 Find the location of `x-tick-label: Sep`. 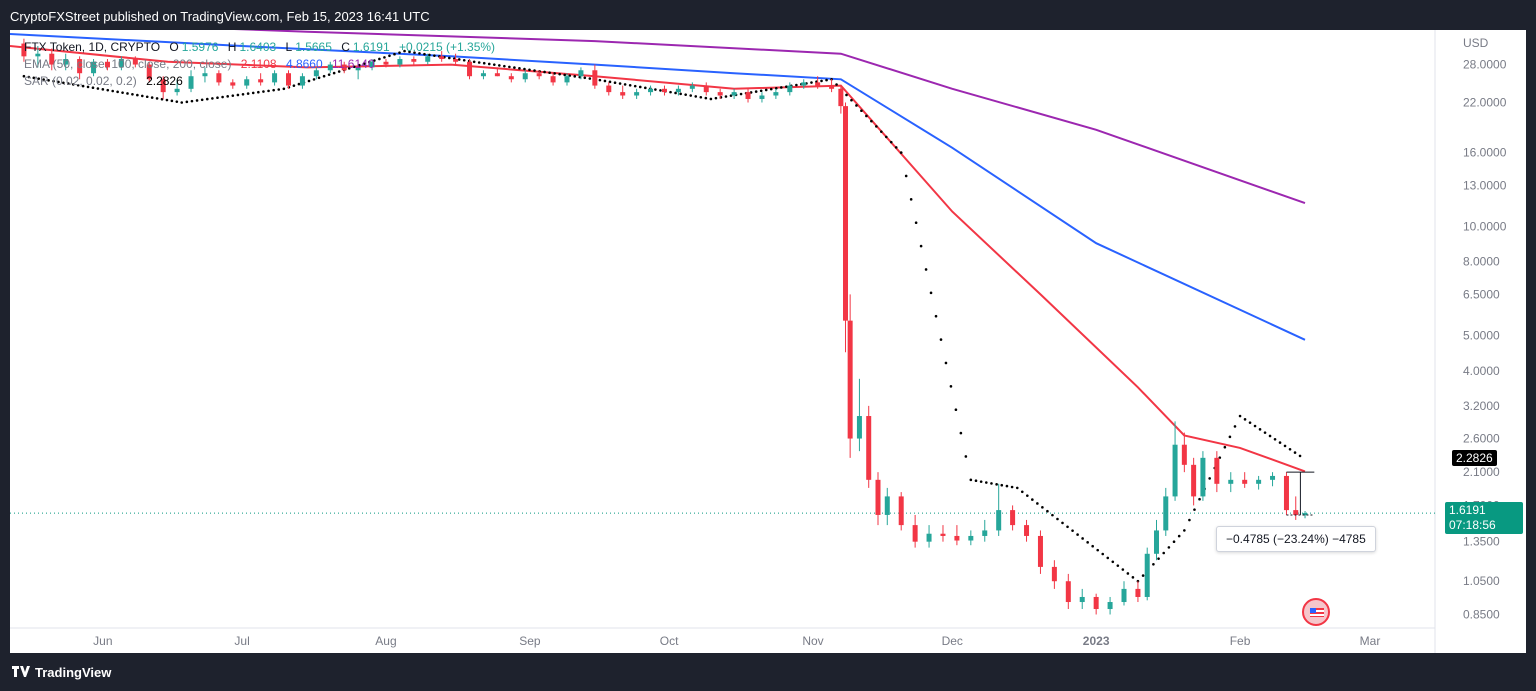

x-tick-label: Sep is located at coordinates (530, 641).